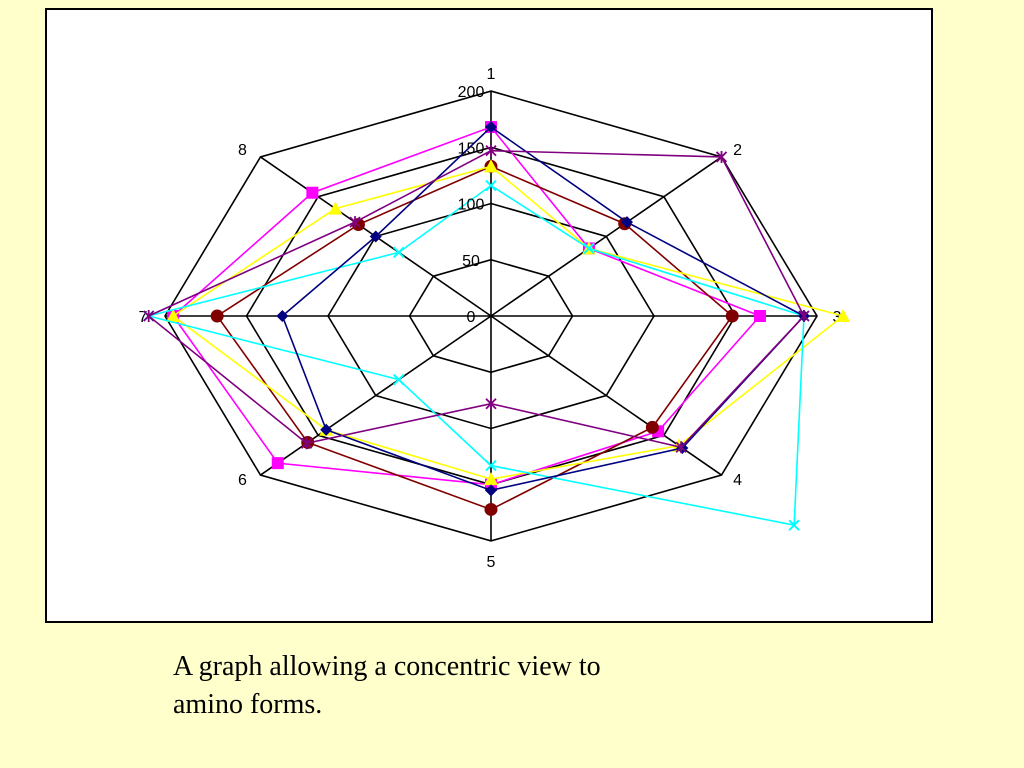  Describe the element at coordinates (242, 150) in the screenshot. I see `axis-label-8: 8` at that location.